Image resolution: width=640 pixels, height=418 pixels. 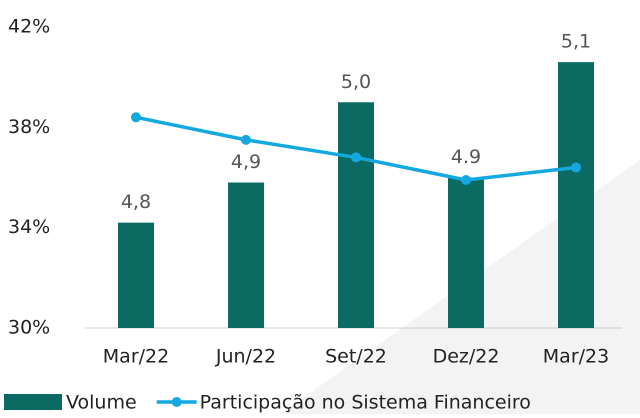 I want to click on y-tick-label: 38%, so click(x=29, y=127).